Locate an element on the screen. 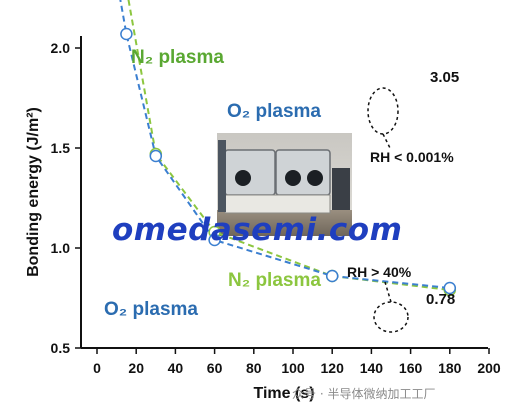 The width and height of the screenshot is (507, 414). y-tick-label: 2.0 is located at coordinates (61, 48).